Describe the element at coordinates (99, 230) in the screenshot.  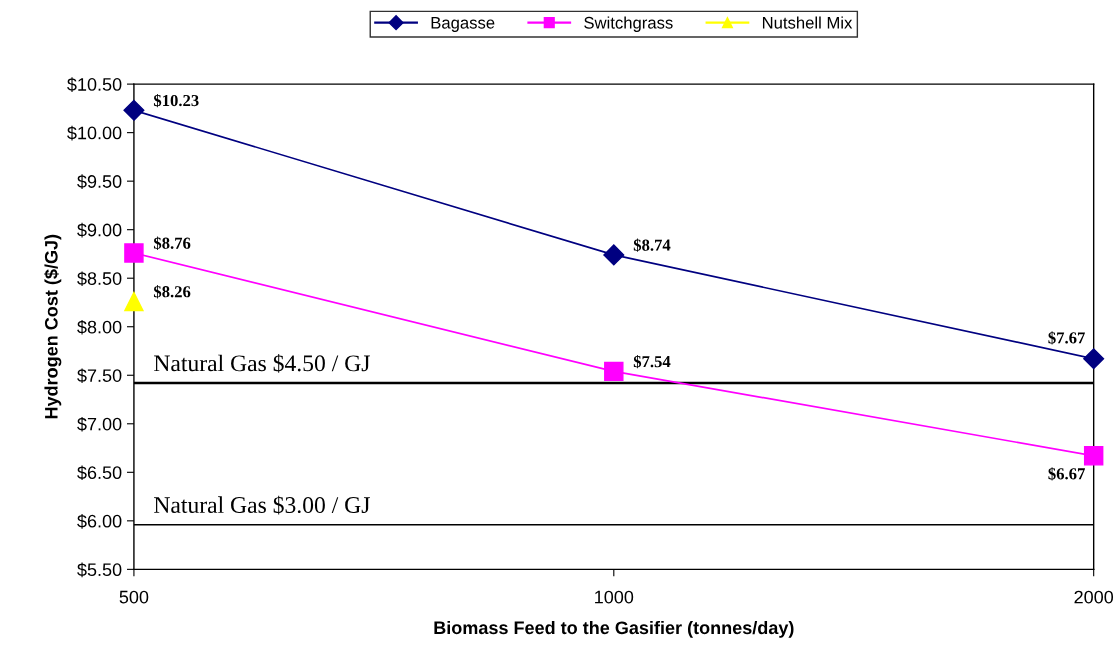
I see `y-tick-label: $9.00` at that location.